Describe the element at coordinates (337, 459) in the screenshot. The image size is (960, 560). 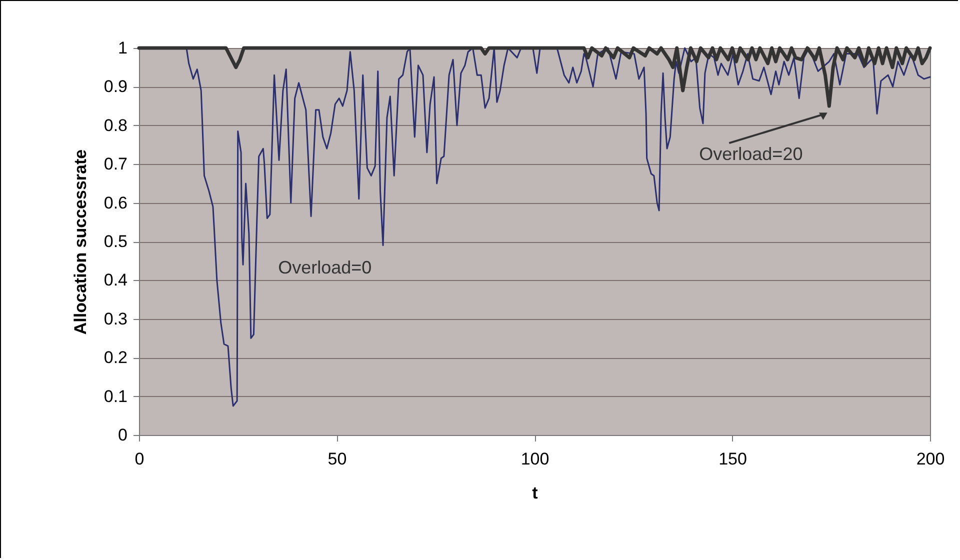
I see `x-tick-label: 50` at that location.